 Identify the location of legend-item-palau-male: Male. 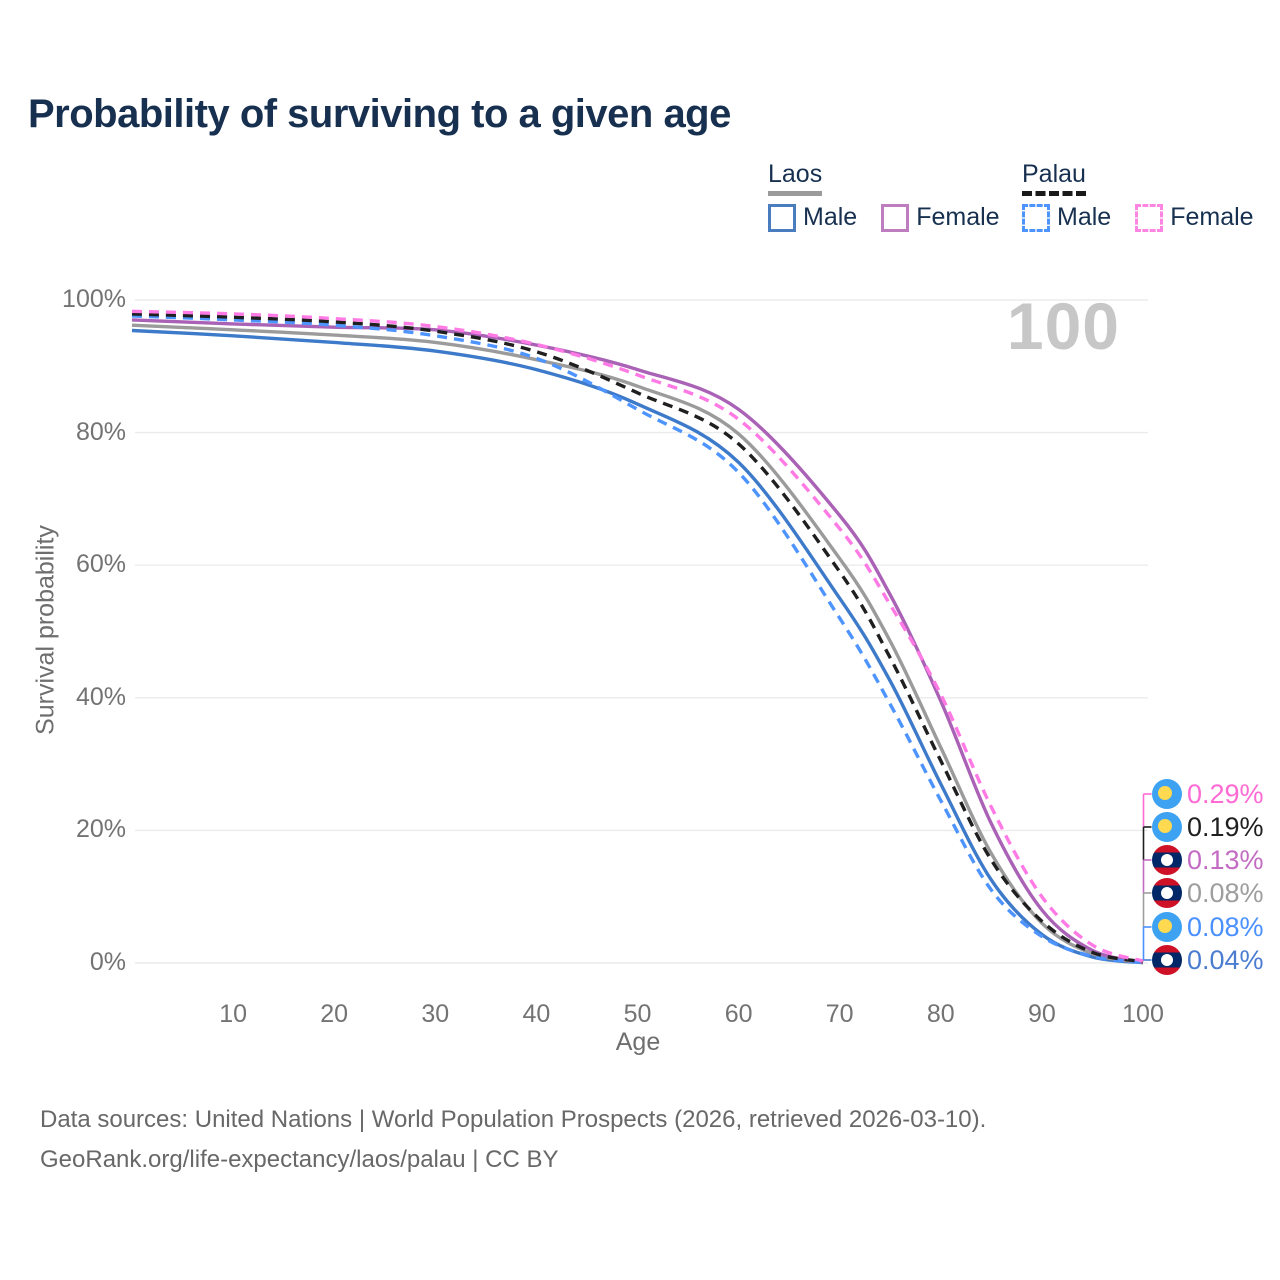
(1066, 217).